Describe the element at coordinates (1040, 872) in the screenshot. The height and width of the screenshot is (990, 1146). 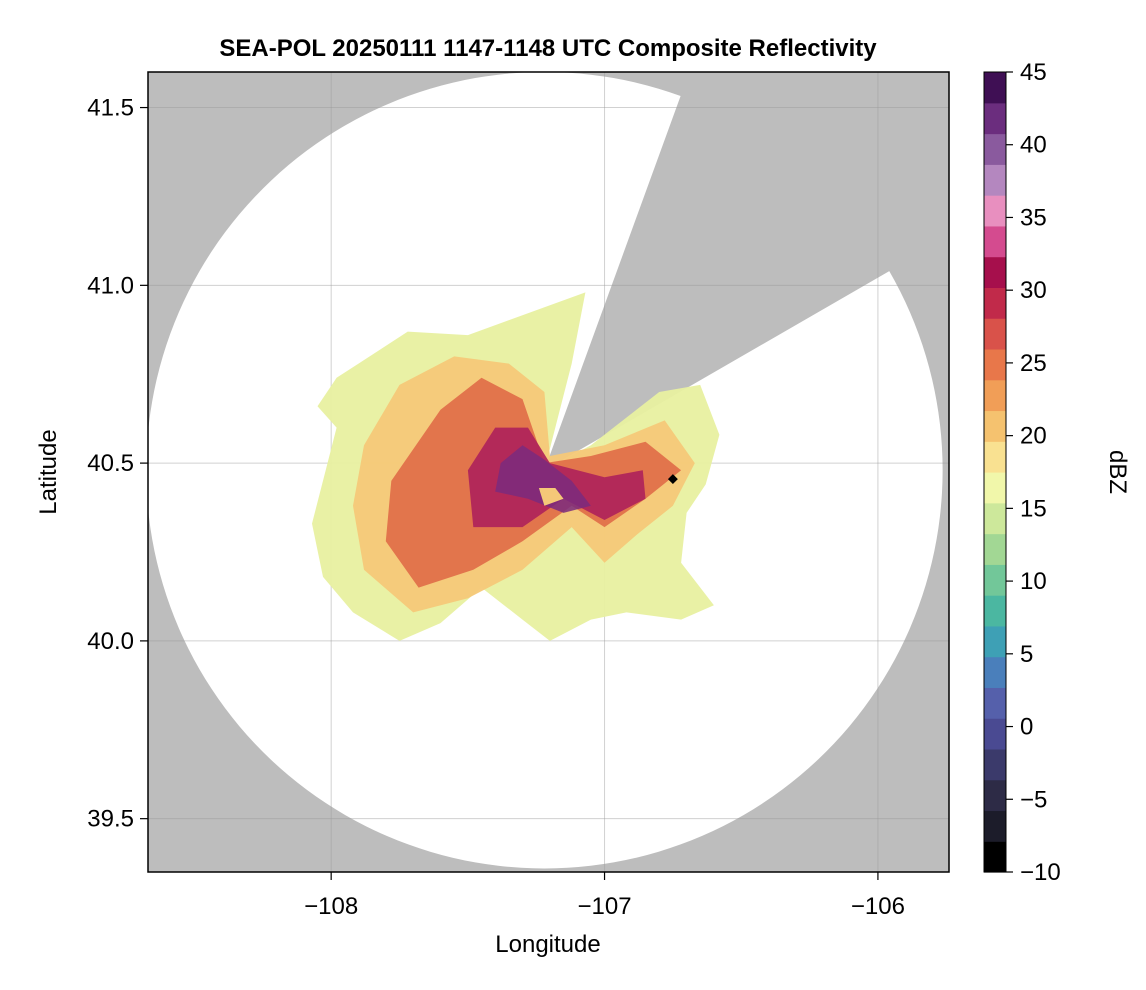
I see `colorbar-tick-label: −10` at that location.